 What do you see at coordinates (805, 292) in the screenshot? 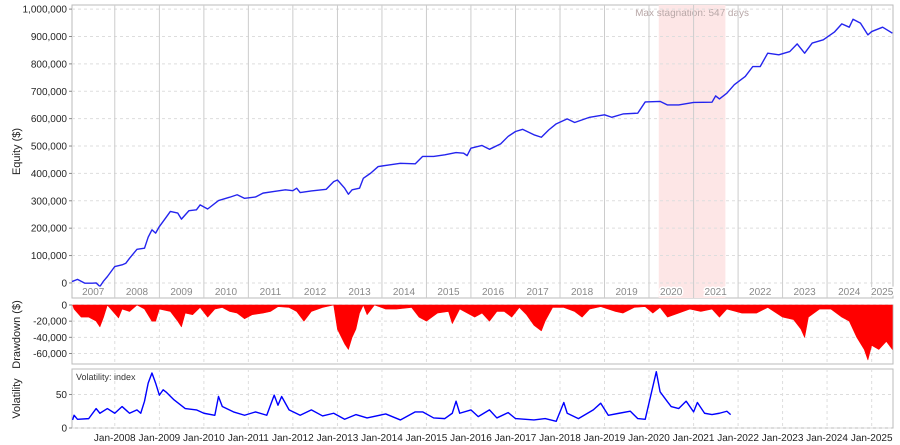
I see `x-tick-label: 2023` at bounding box center [805, 292].